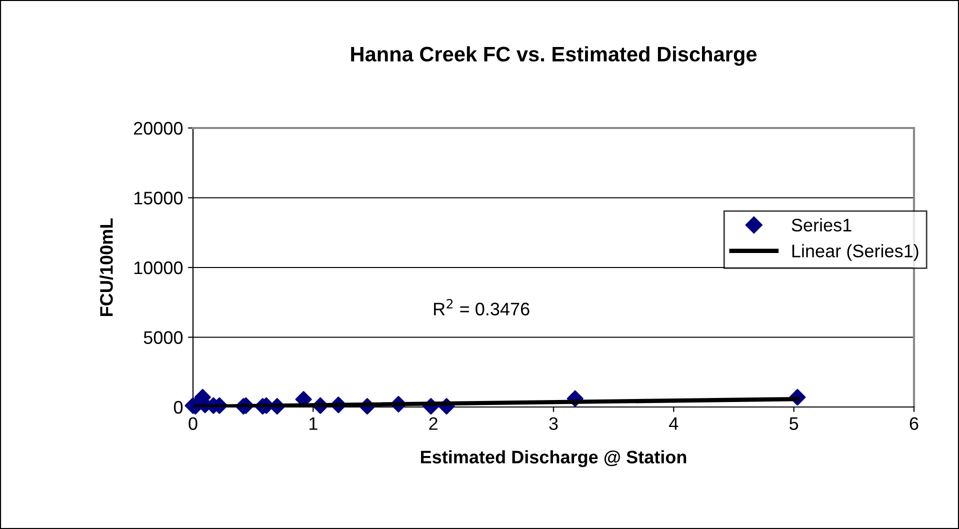 Image resolution: width=959 pixels, height=529 pixels. Describe the element at coordinates (553, 423) in the screenshot. I see `x-tick-label: 3` at that location.